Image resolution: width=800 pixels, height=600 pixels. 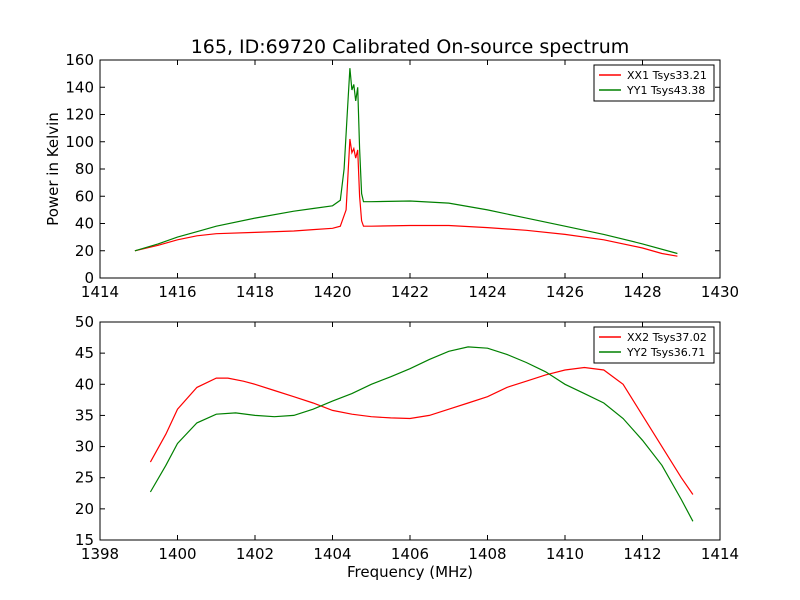 What do you see at coordinates (665, 352) in the screenshot?
I see `legend-label: YY2 Tsys36.71` at bounding box center [665, 352].